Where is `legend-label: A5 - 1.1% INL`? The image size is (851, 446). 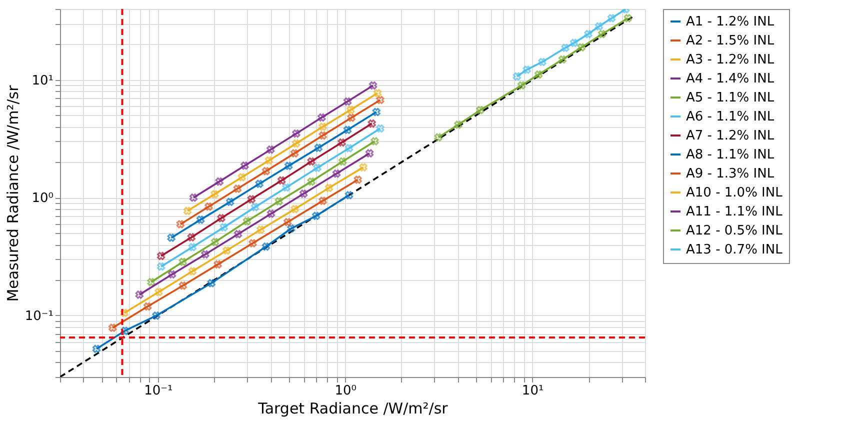 legend-label: A5 - 1.1% INL is located at coordinates (730, 98).